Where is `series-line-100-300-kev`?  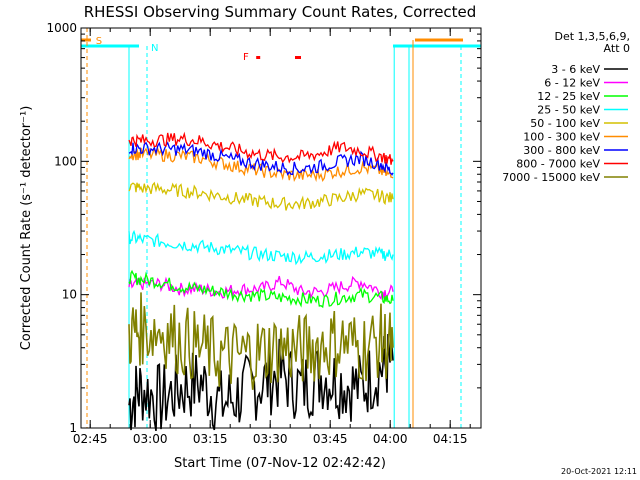
series-line-100-300-kev is located at coordinates (261, 164).